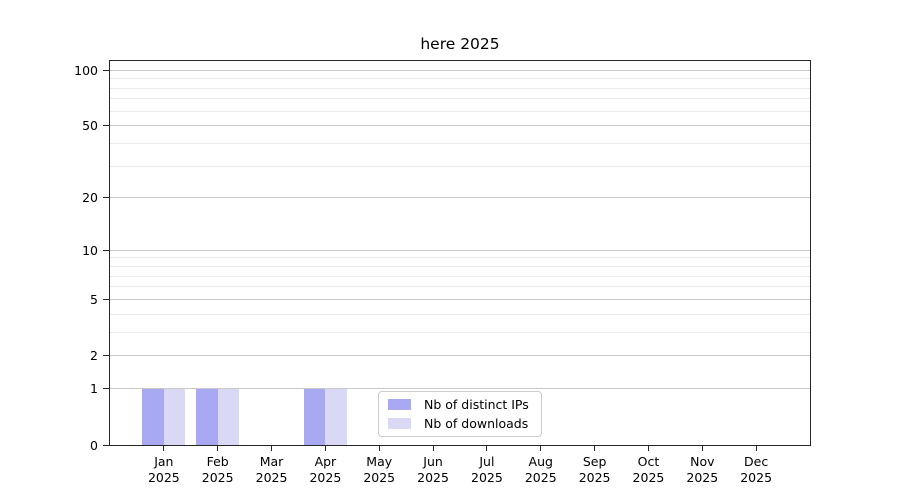 Image resolution: width=900 pixels, height=500 pixels. I want to click on y-tick-label: 5, so click(94, 299).